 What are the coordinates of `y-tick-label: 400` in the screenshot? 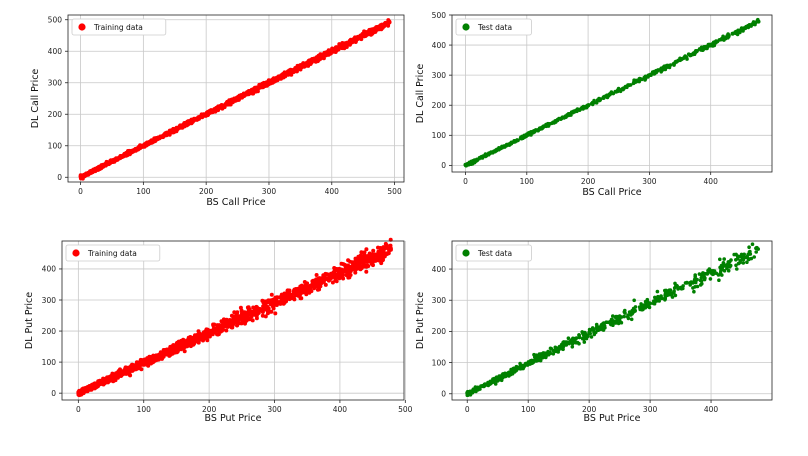 It's located at (49, 269).